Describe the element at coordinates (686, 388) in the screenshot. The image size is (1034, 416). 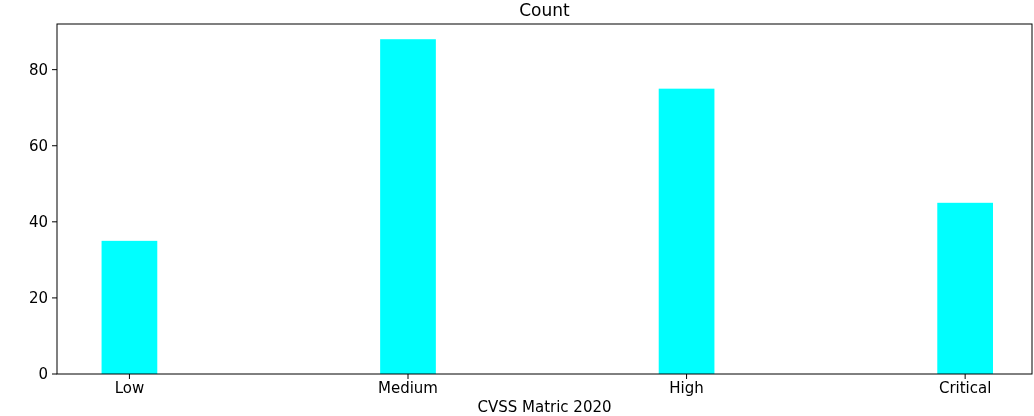
I see `x-tick-label: High` at that location.